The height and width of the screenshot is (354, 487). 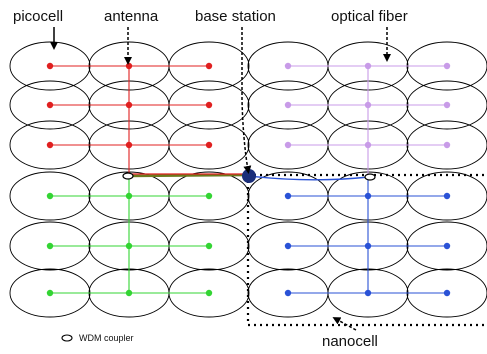 What do you see at coordinates (188, 175) in the screenshot?
I see `olive-trunk-fiber` at bounding box center [188, 175].